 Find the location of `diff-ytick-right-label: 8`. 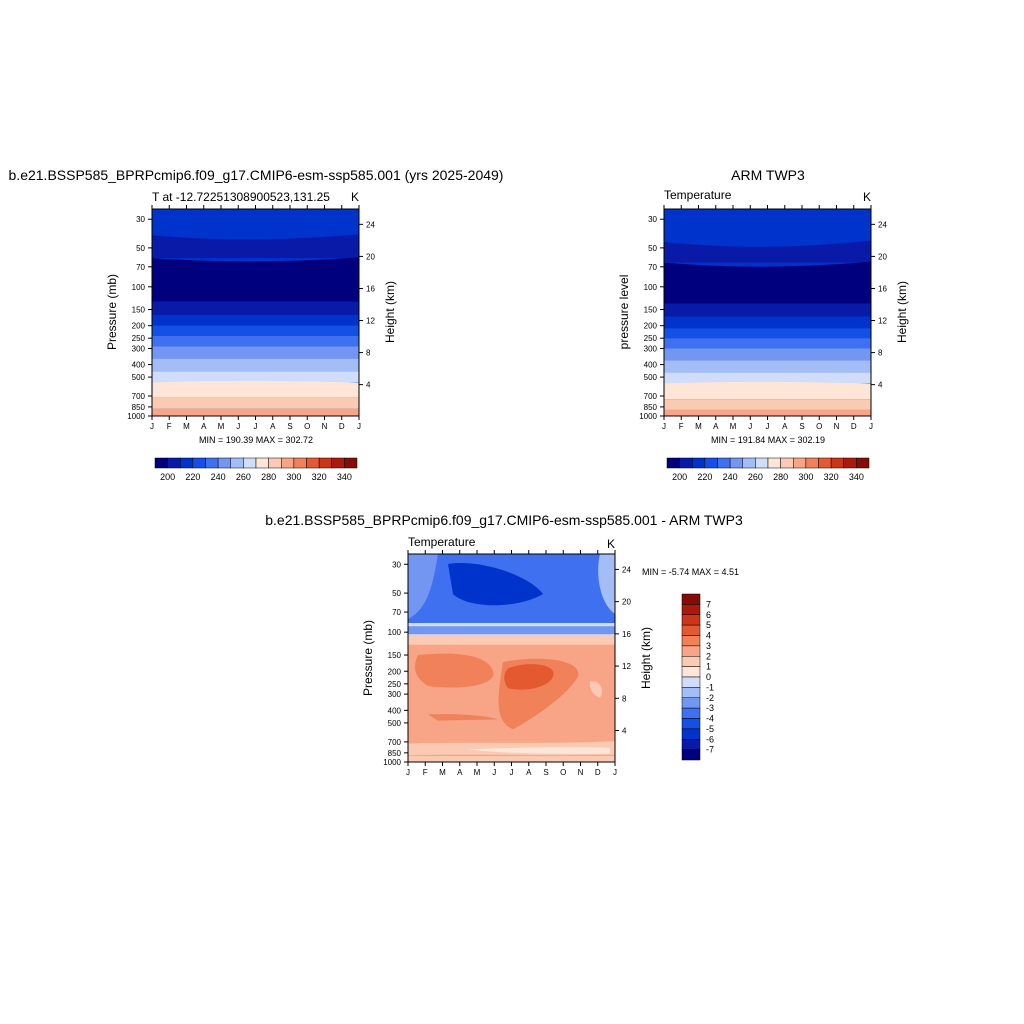

diff-ytick-right-label: 8 is located at coordinates (624, 698).